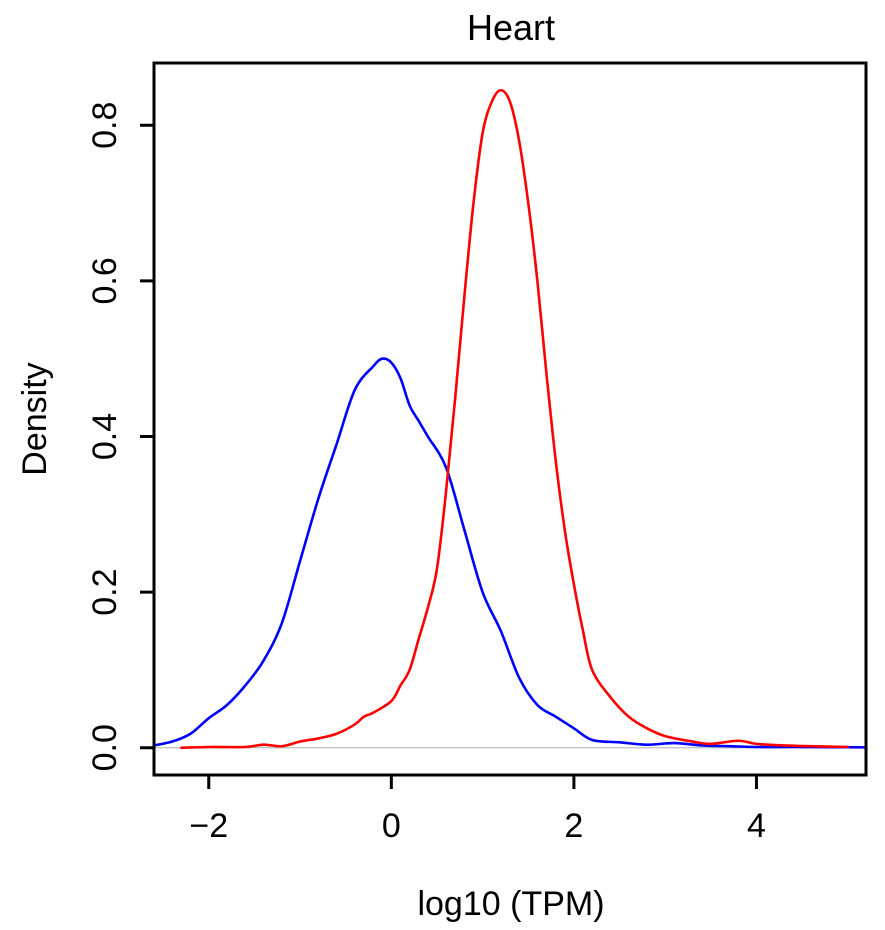 This screenshot has height=930, width=885. What do you see at coordinates (391, 826) in the screenshot?
I see `x-tick-label: 0` at bounding box center [391, 826].